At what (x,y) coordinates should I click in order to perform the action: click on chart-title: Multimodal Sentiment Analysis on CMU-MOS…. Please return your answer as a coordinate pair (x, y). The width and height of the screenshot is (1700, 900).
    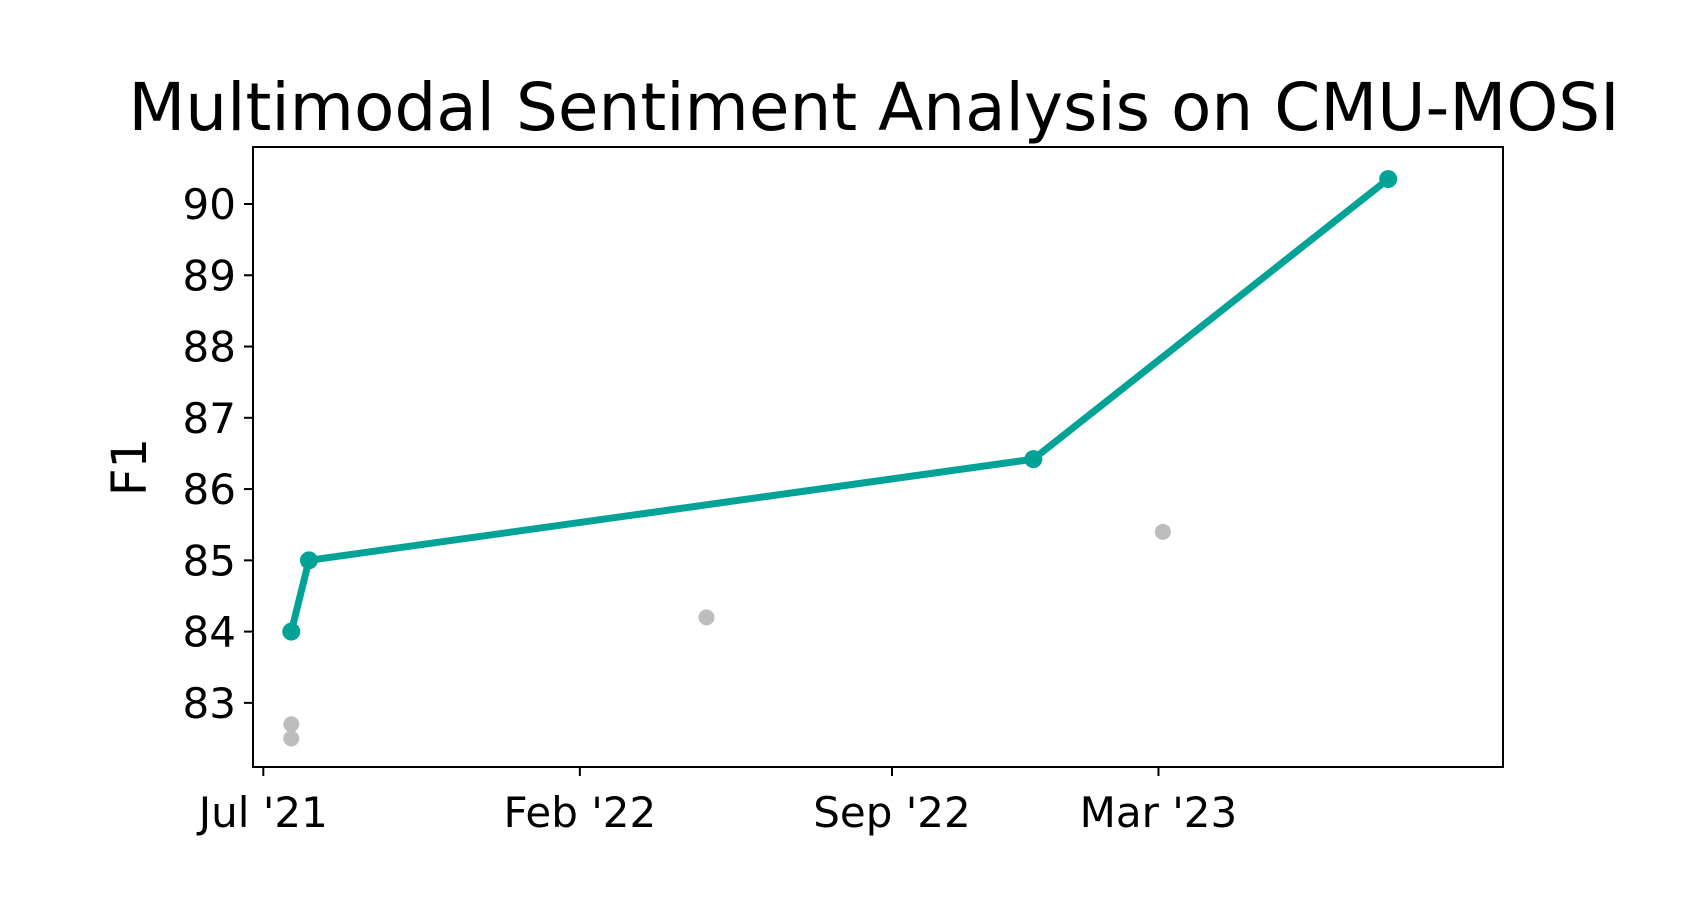
    Looking at the image, I should click on (873, 107).